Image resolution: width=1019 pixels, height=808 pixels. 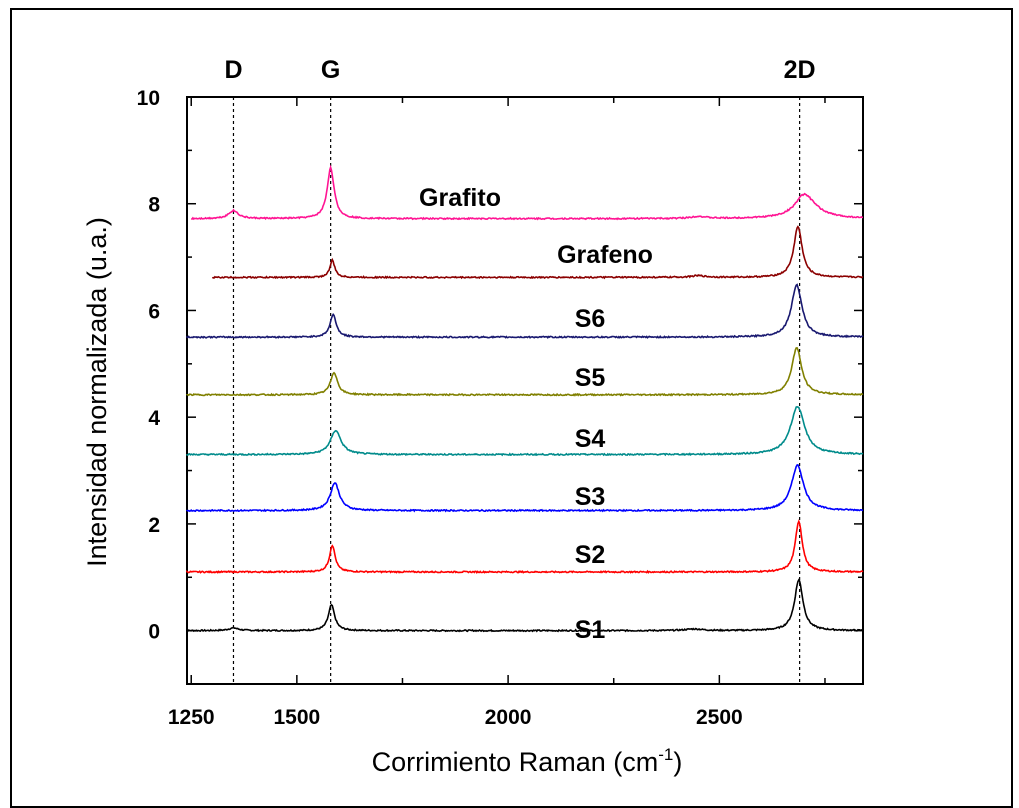 What do you see at coordinates (525, 431) in the screenshot?
I see `series-line-s4` at bounding box center [525, 431].